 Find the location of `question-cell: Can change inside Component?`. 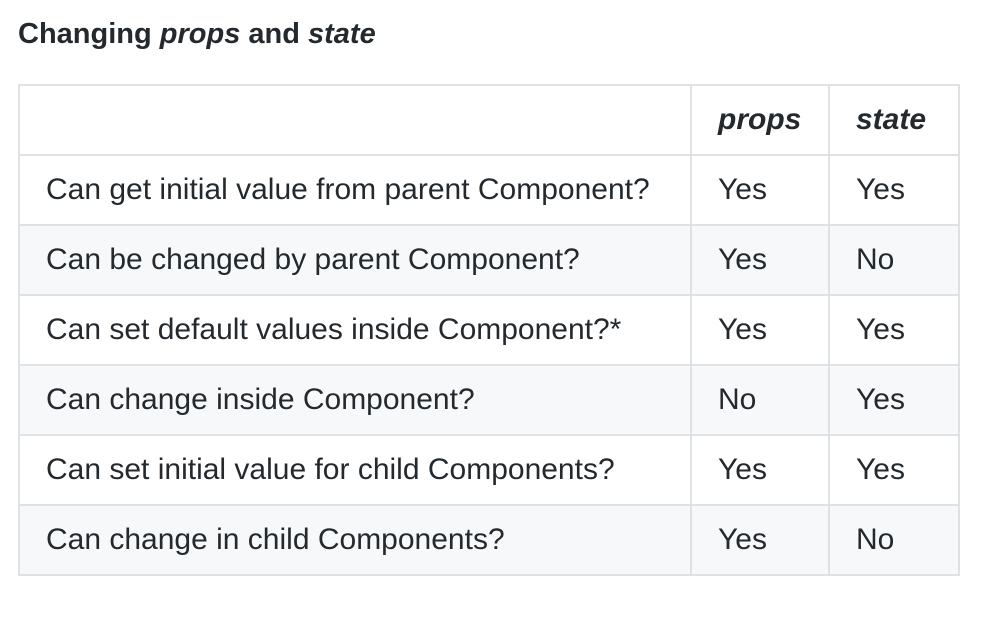

question-cell: Can change inside Component? is located at coordinates (355, 400).